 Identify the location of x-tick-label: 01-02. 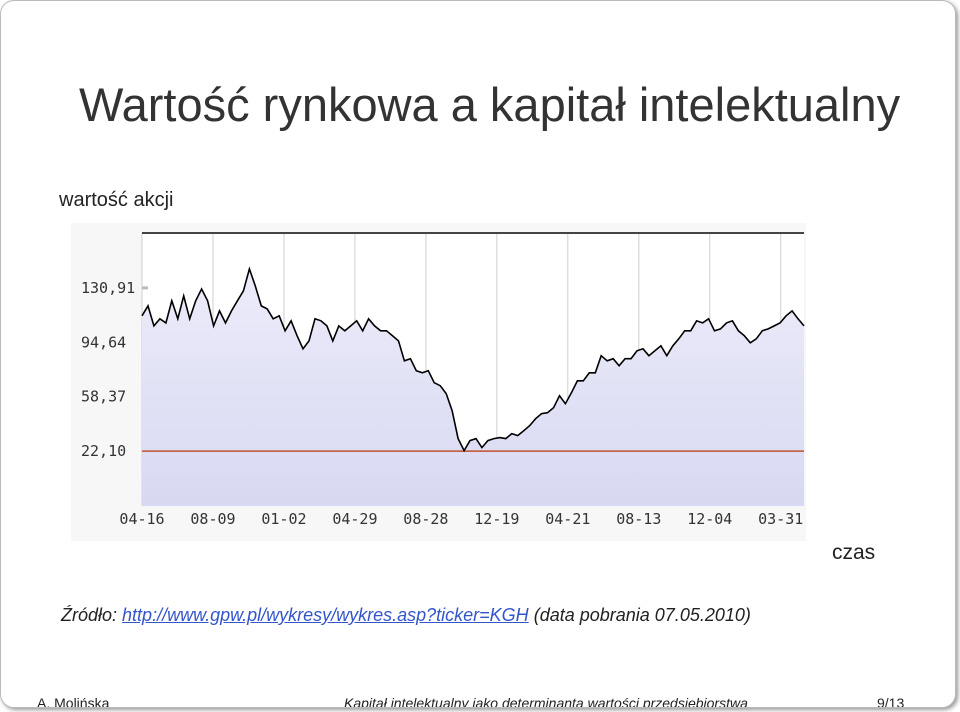
(283, 519).